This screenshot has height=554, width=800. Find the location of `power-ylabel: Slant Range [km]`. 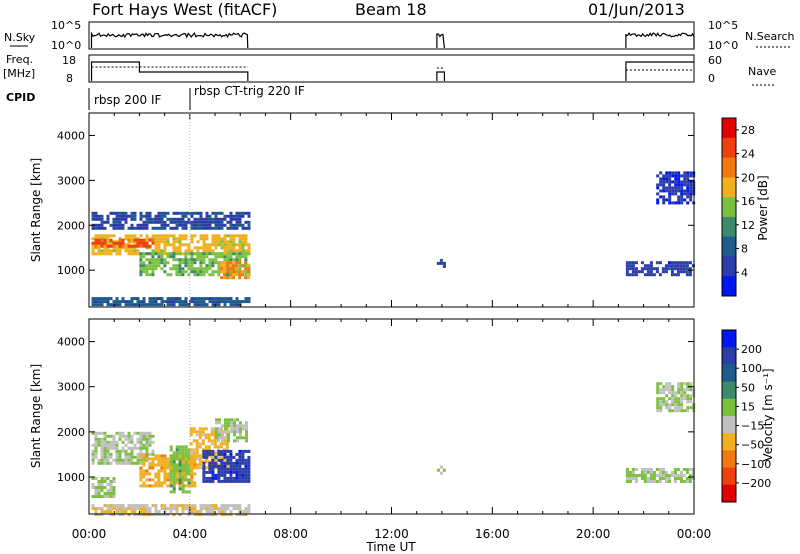

power-ylabel: Slant Range [km] is located at coordinates (36, 210).